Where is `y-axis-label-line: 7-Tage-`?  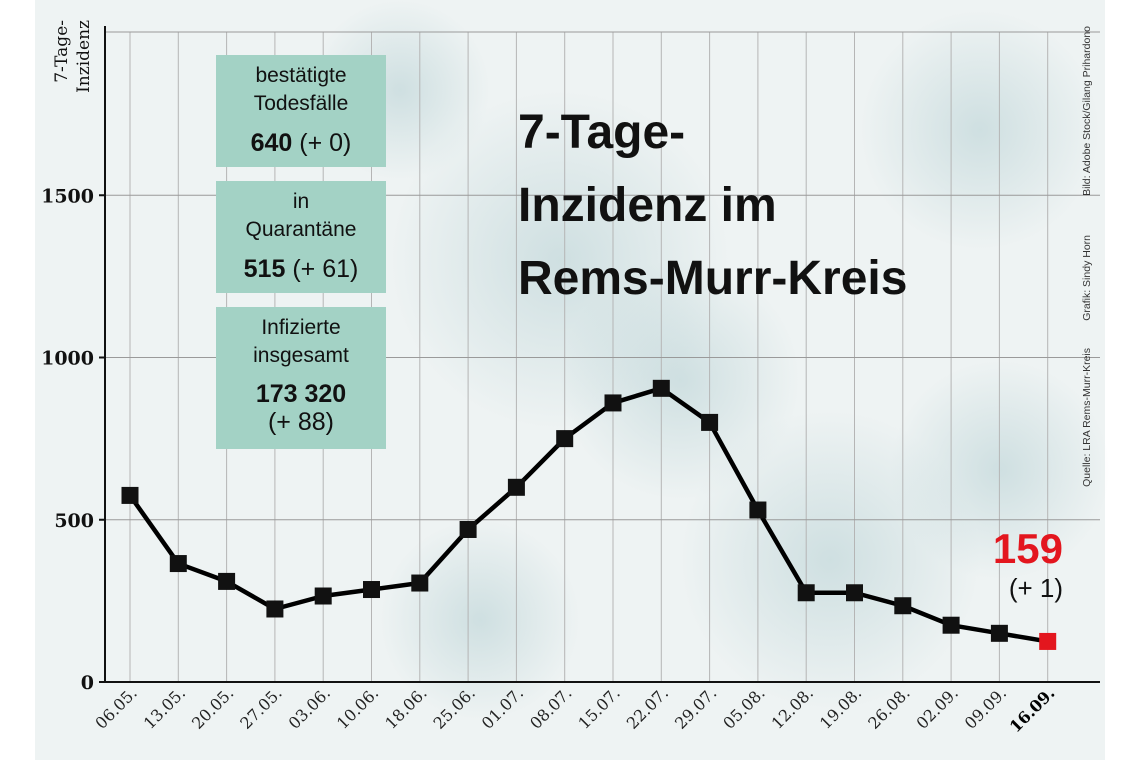 y-axis-label-line: 7-Tage- is located at coordinates (62, 51).